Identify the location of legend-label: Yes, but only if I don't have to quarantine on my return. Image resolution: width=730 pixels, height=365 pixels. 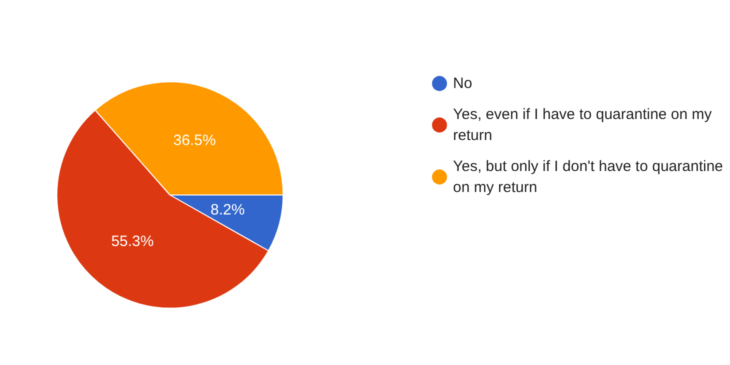
(590, 177).